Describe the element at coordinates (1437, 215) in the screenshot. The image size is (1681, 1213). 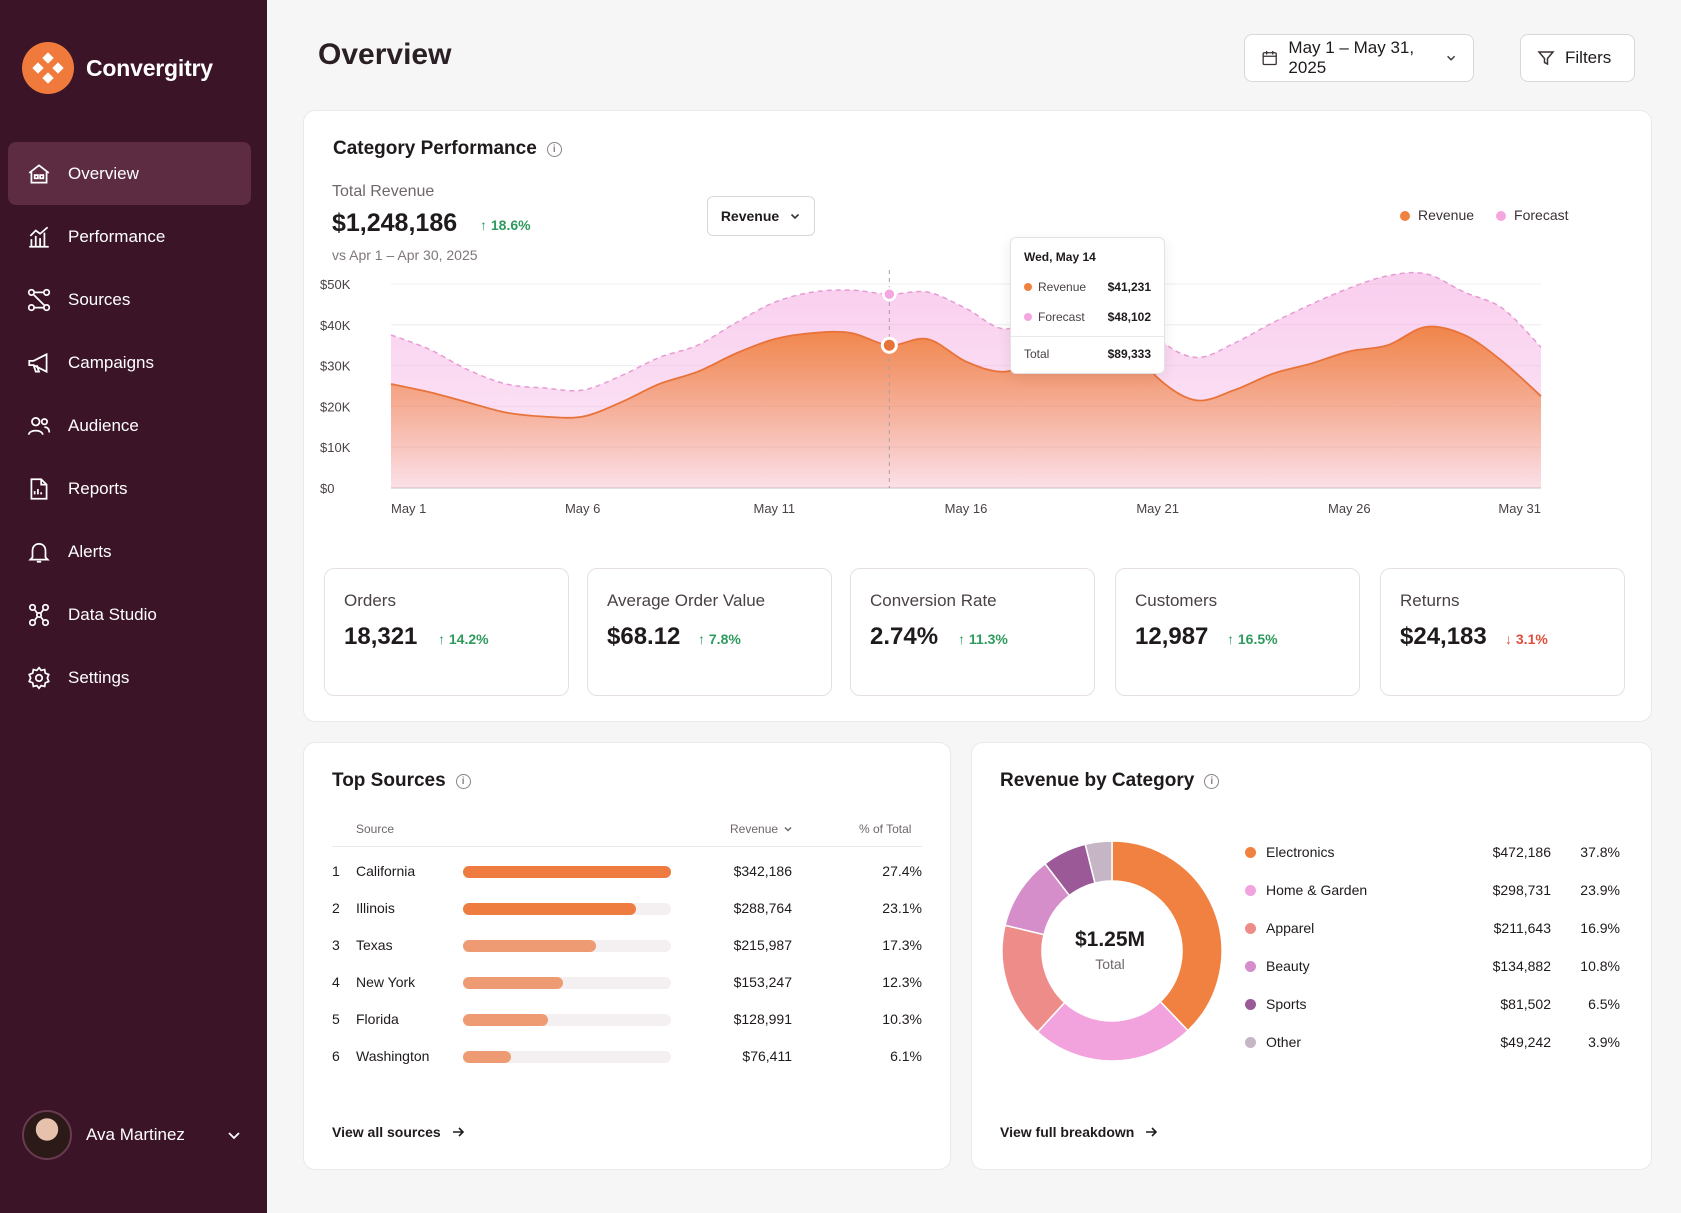
I see `legend-item-revenue: Revenue` at that location.